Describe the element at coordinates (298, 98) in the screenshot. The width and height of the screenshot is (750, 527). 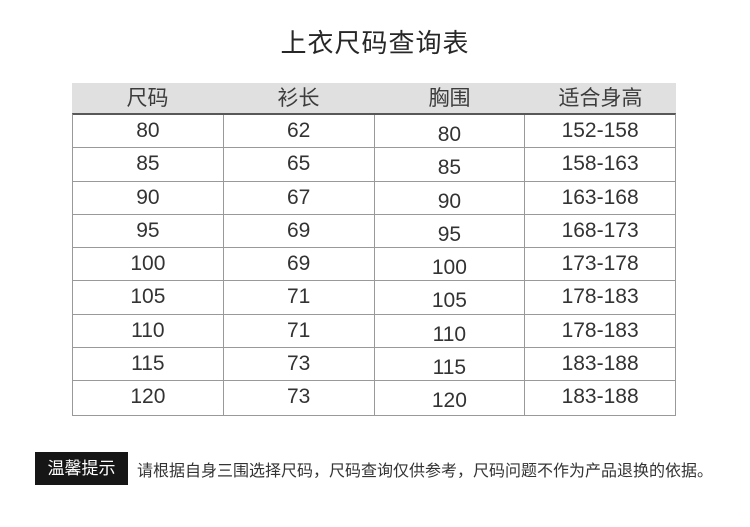
I see `column-header-shirt-length: 衫长` at that location.